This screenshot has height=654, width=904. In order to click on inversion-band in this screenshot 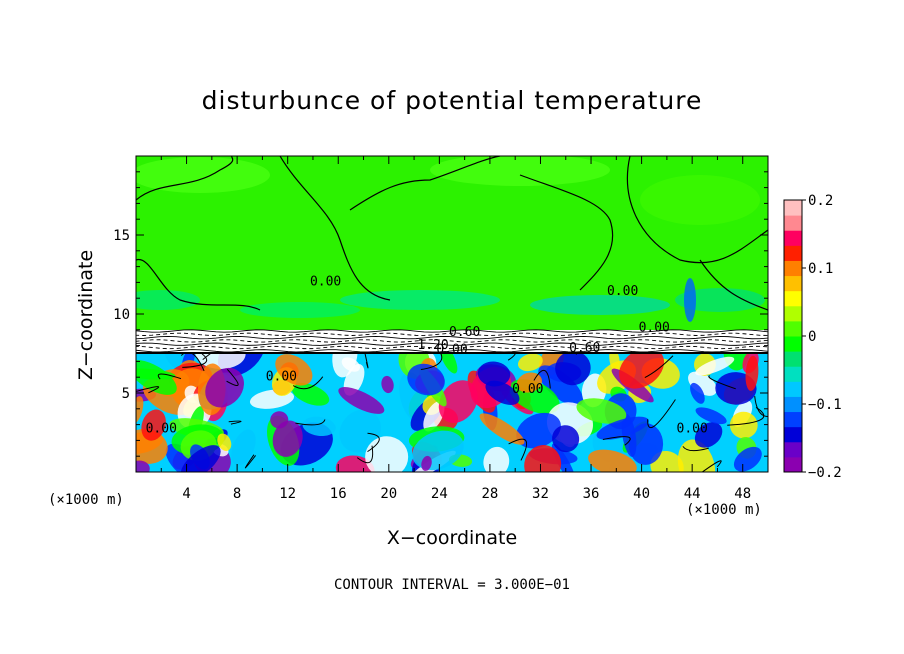, I will do `click(452, 341)`.